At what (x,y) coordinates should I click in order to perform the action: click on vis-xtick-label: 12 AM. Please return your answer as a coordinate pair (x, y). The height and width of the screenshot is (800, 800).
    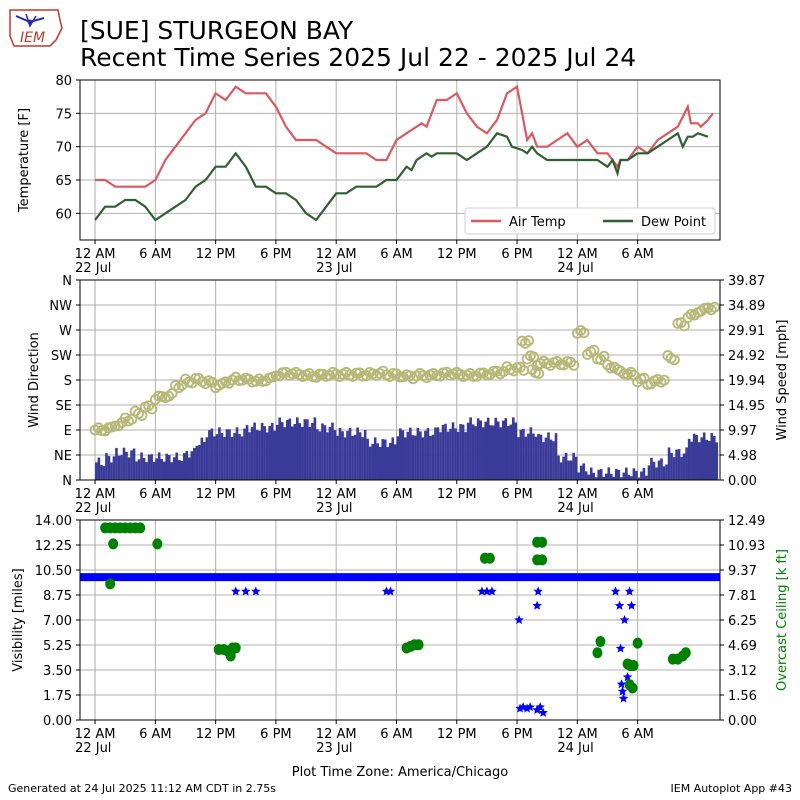
    Looking at the image, I should click on (336, 734).